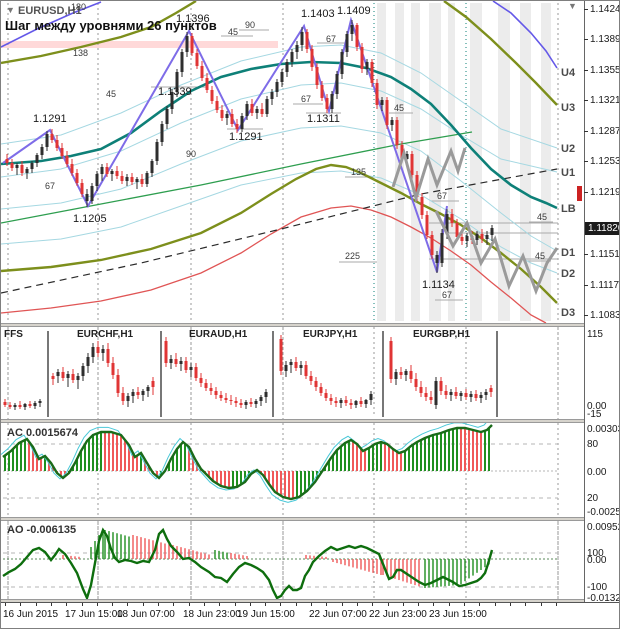  Describe the element at coordinates (42, 433) in the screenshot. I see `ac-indicator-label: AC 0.0015674` at that location.